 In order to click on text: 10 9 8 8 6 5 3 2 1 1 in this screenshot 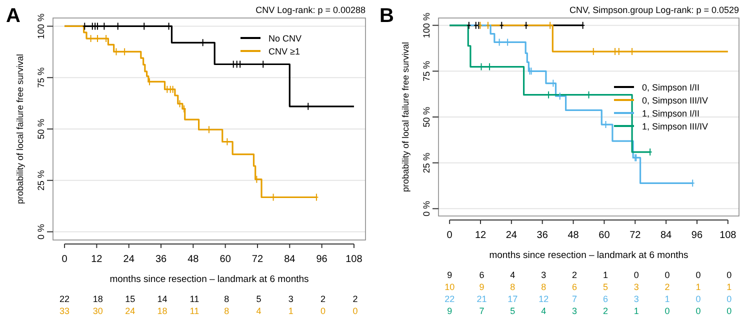, I will do `click(588, 287)`.